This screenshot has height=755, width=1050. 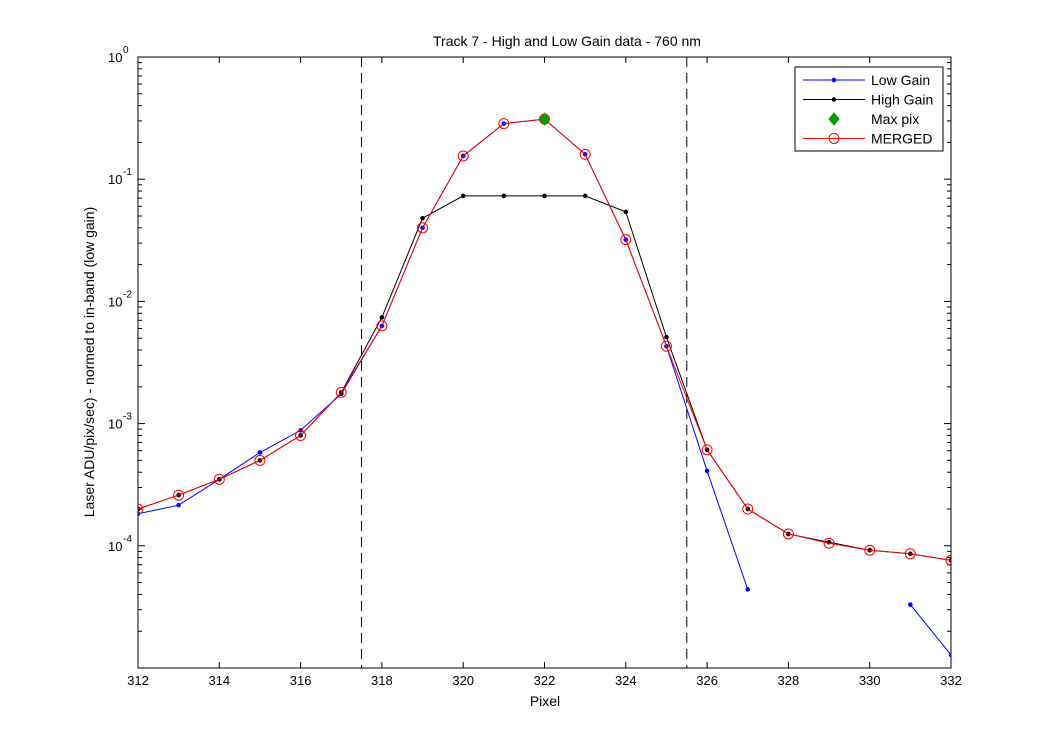 What do you see at coordinates (463, 680) in the screenshot?
I see `x-tick-label: 320` at bounding box center [463, 680].